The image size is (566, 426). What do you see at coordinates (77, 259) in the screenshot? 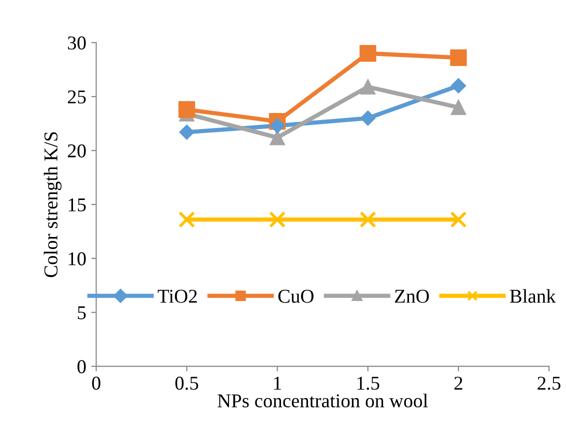
I see `y-tick-label: 10` at bounding box center [77, 259].